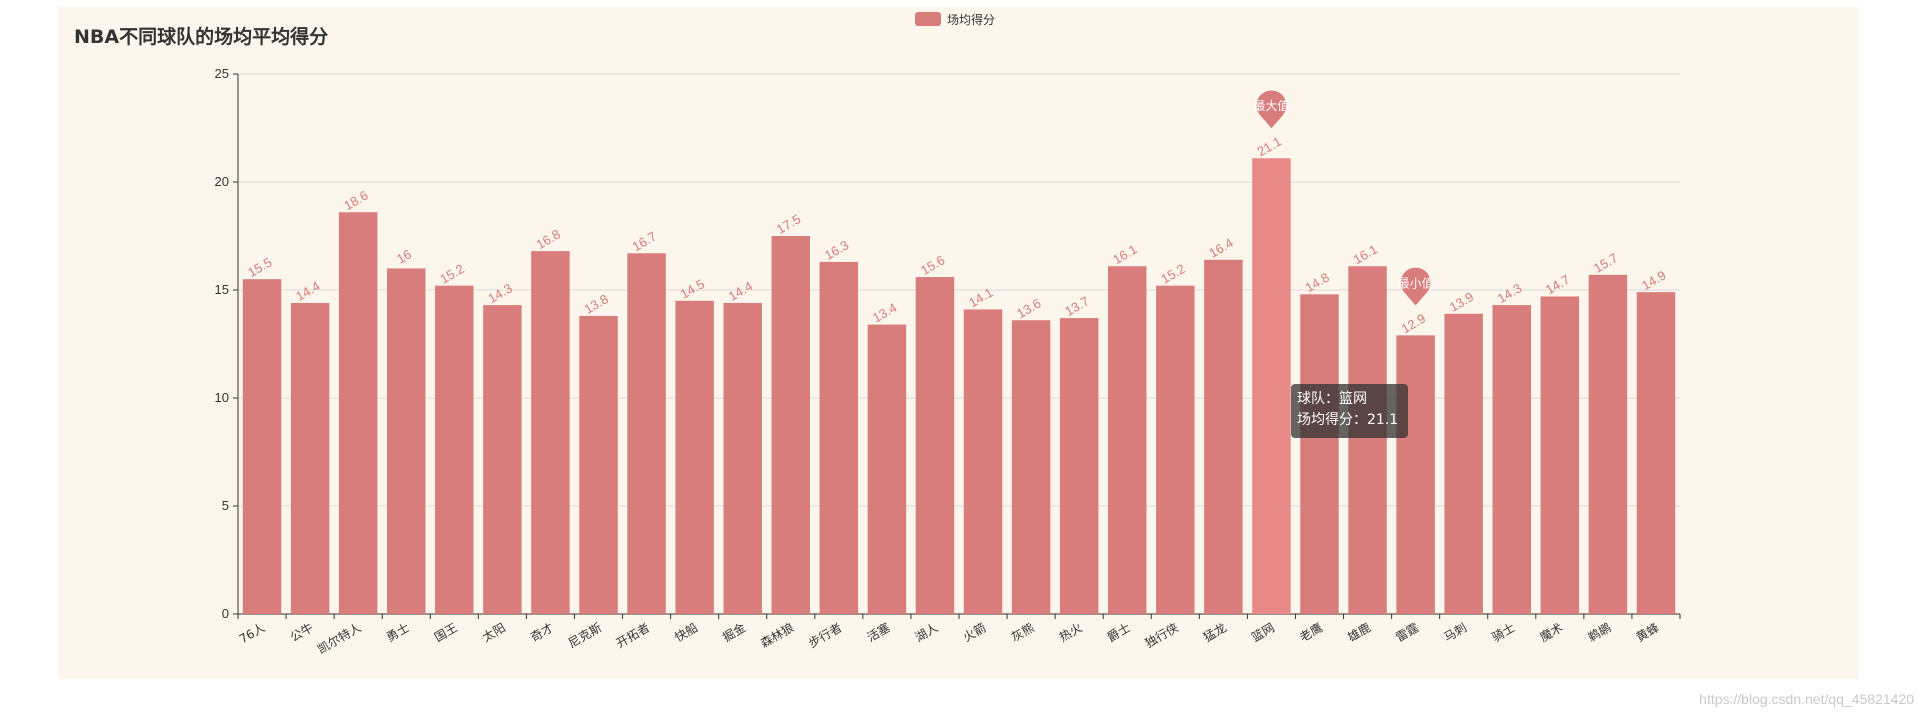 Image resolution: width=1918 pixels, height=713 pixels. I want to click on bar-value-label: 16, so click(404, 256).